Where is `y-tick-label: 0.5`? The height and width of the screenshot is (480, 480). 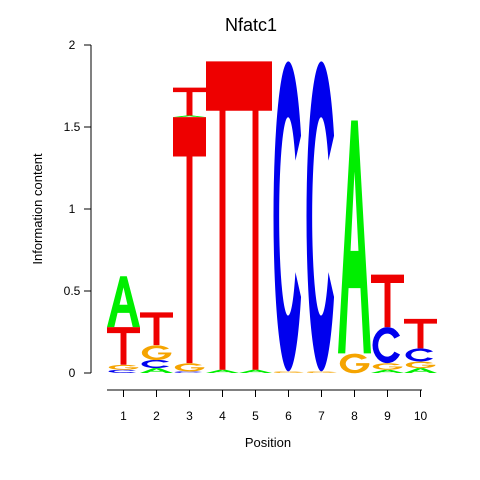 y-tick-label: 0.5 is located at coordinates (72, 291).